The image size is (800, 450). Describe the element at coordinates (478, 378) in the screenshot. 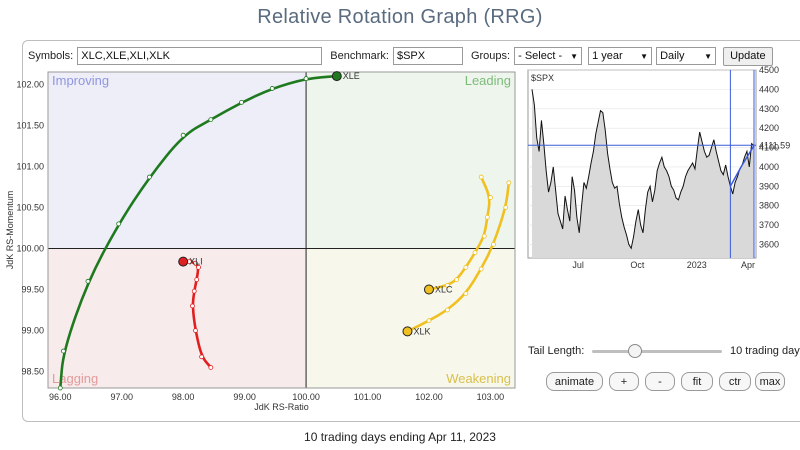

I see `weakening-label: Weakening` at that location.